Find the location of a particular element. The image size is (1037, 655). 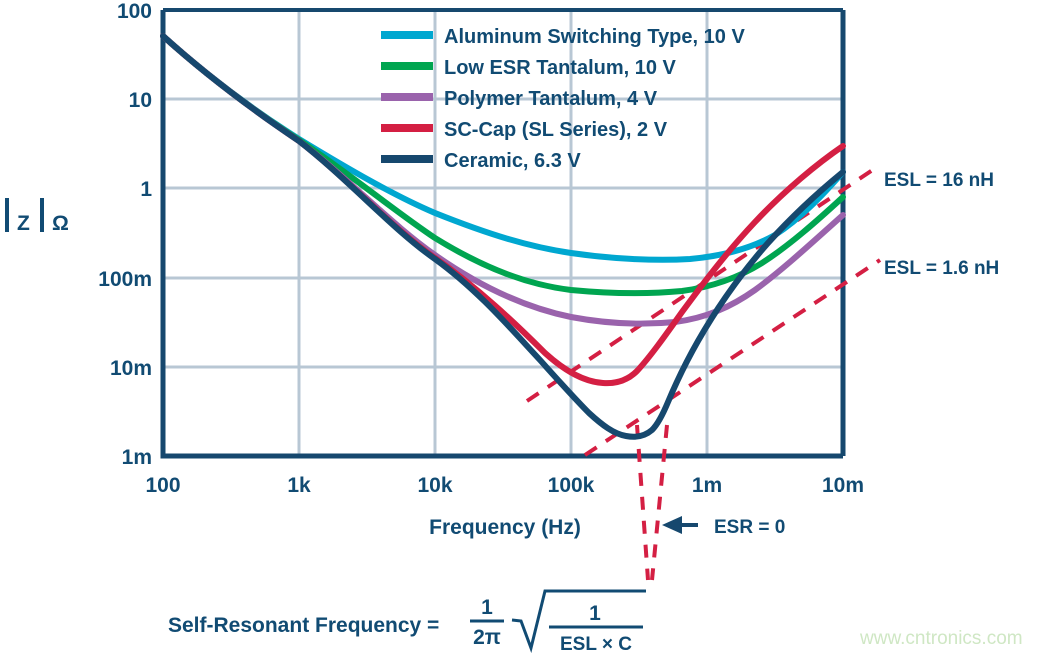

xtick-1k: 1k is located at coordinates (299, 485).